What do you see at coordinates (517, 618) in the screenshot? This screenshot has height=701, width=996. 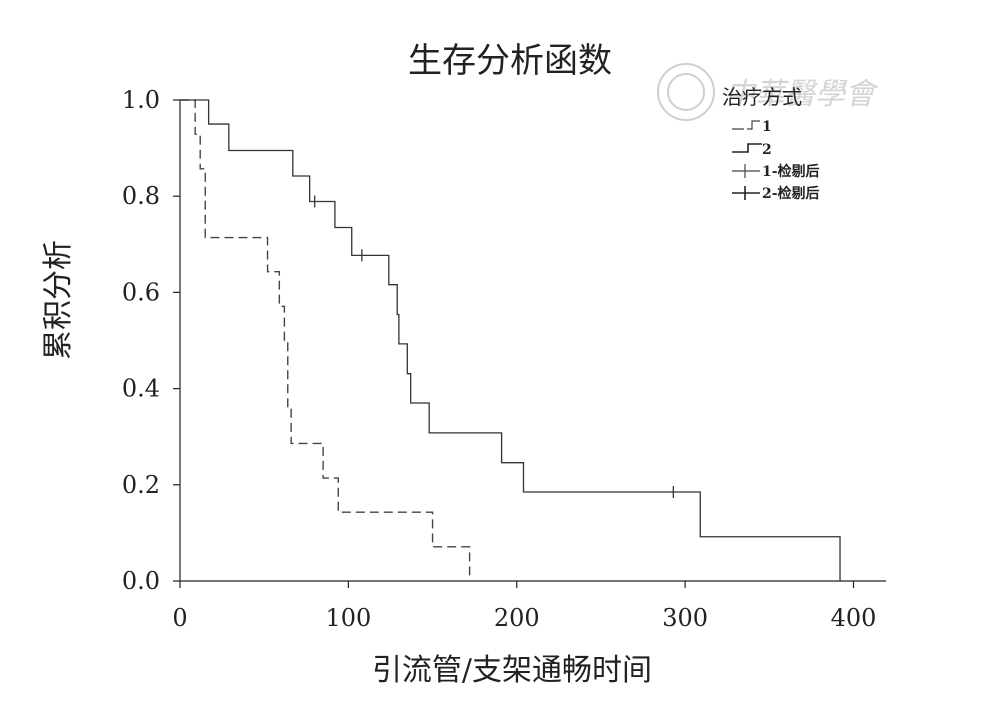 I see `x-tick-label: 200` at bounding box center [517, 618].